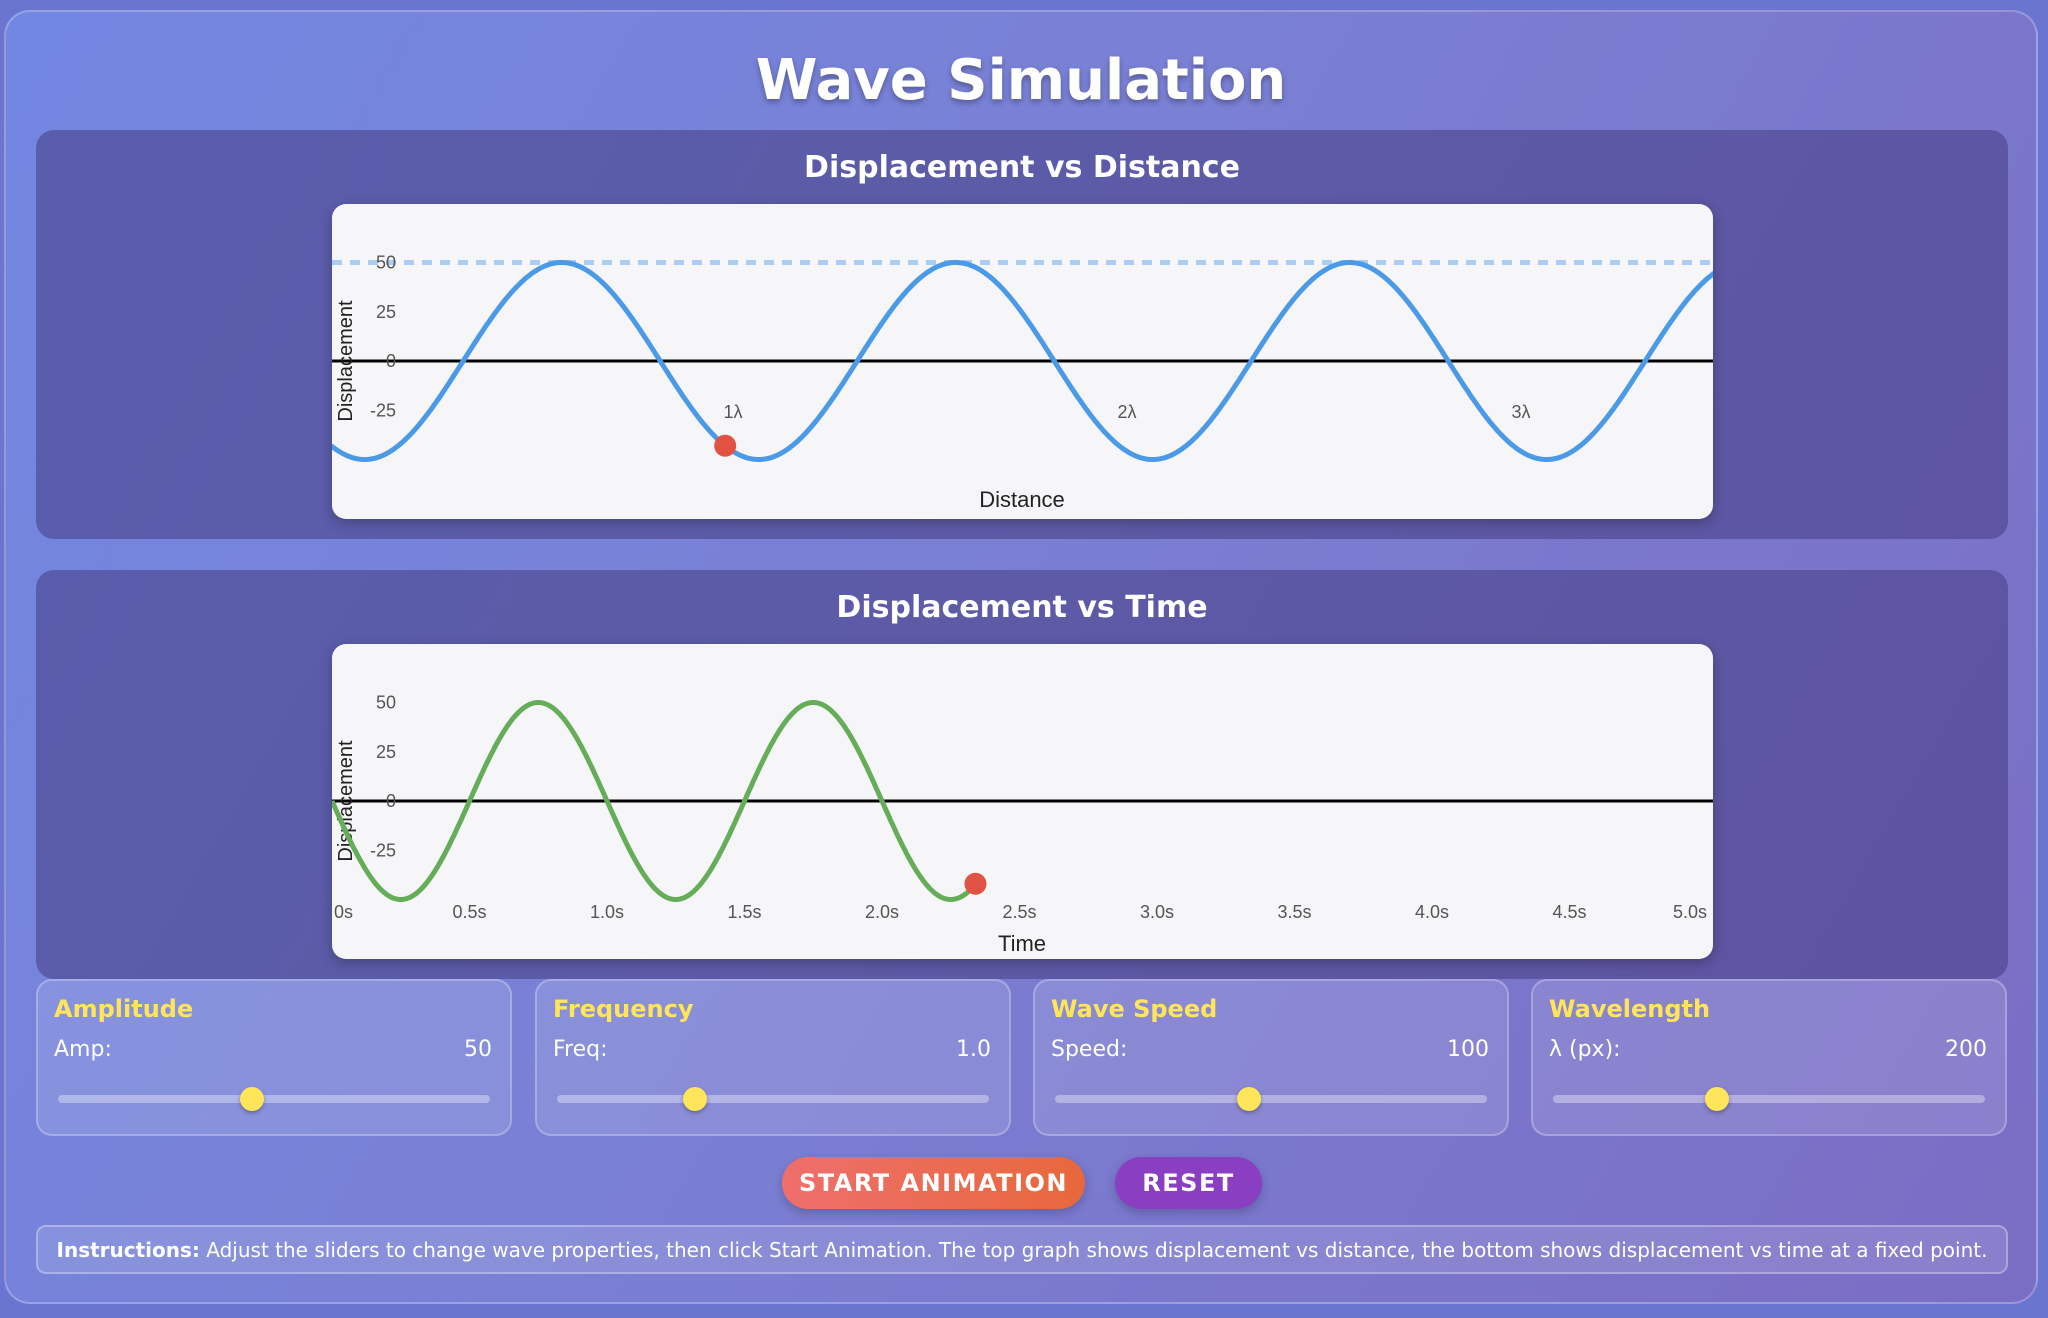 The height and width of the screenshot is (1318, 2048). What do you see at coordinates (252, 1099) in the screenshot?
I see `amplitude-slider-thumb` at bounding box center [252, 1099].